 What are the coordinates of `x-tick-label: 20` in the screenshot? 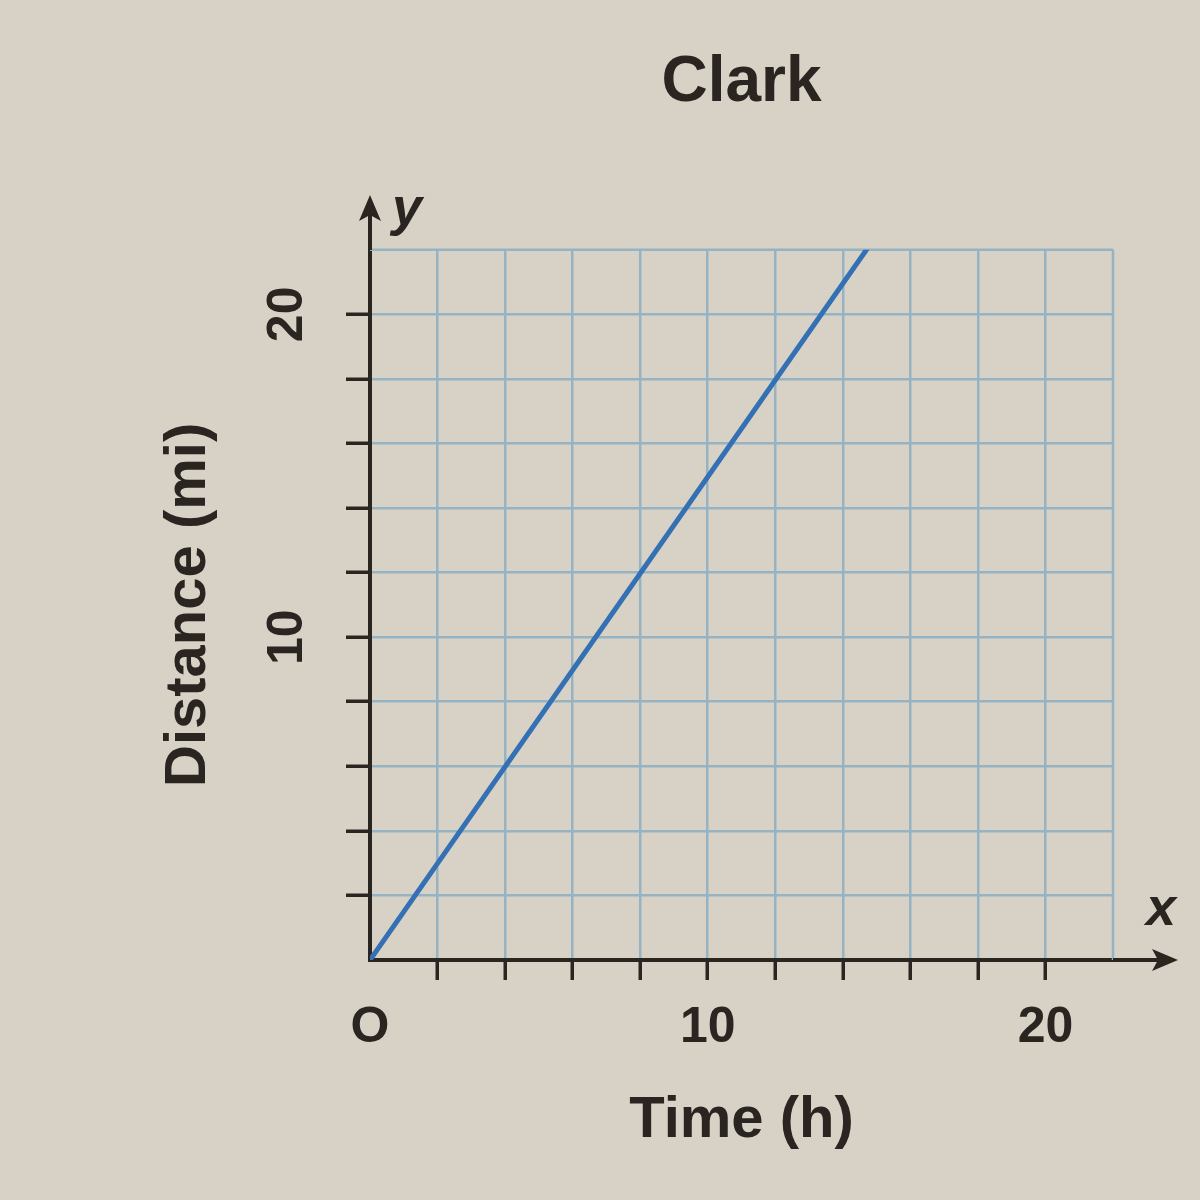 It's located at (1045, 1024).